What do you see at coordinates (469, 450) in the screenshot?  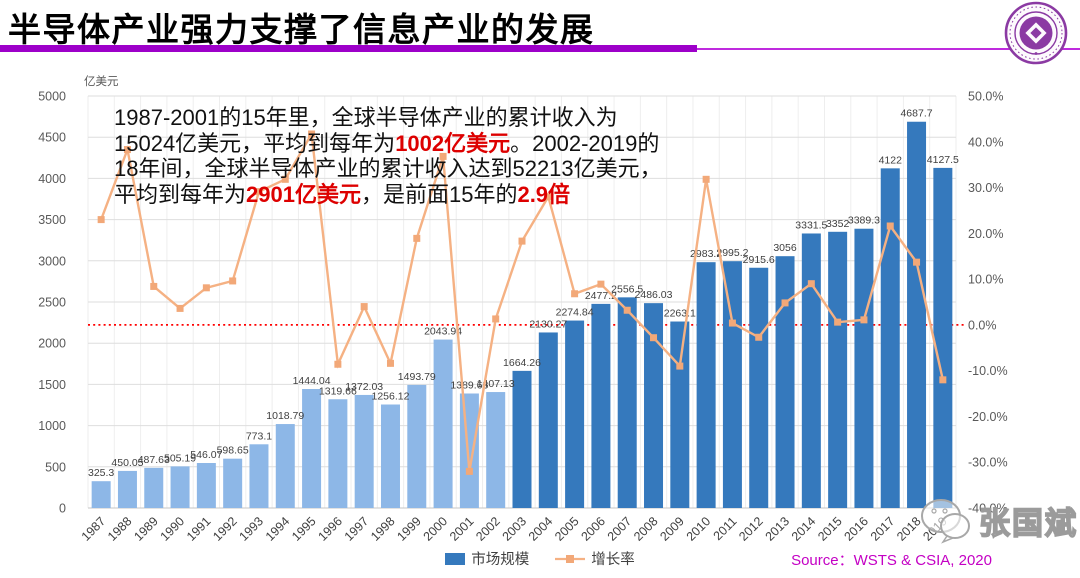 I see `bar-2001` at bounding box center [469, 450].